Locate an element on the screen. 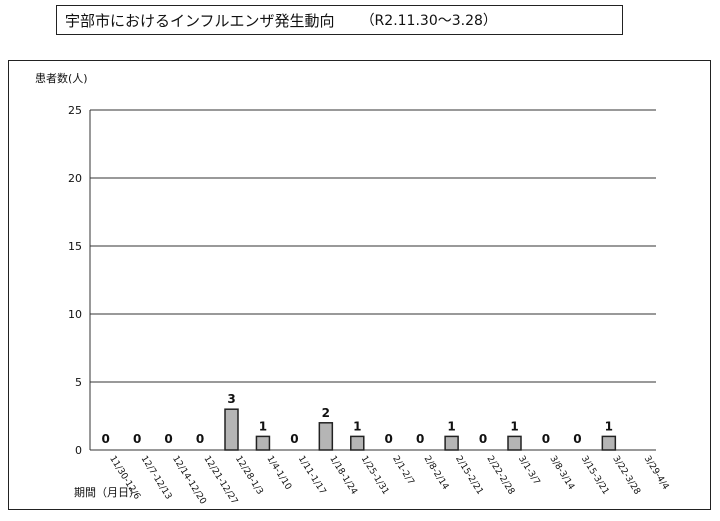  x-tick-label: 3/1-3/7 is located at coordinates (529, 470).